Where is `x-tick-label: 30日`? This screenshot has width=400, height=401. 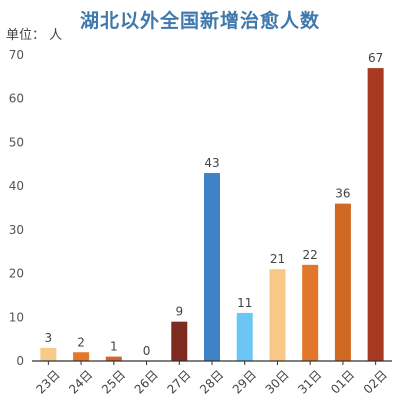 x-tick-label: 30日 is located at coordinates (277, 381).